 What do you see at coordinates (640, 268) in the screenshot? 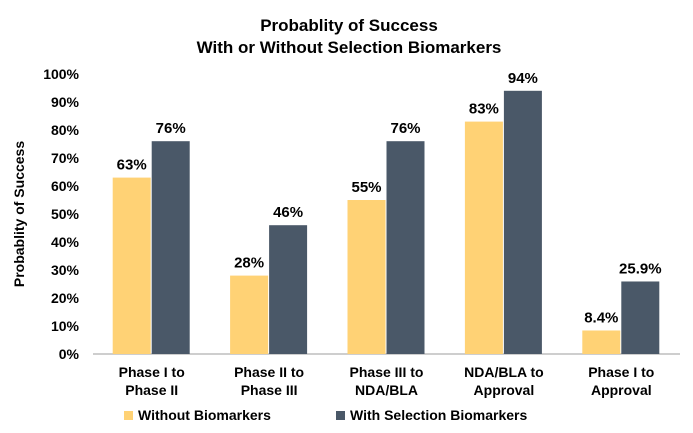
I see `data-label: 25.9%` at bounding box center [640, 268].